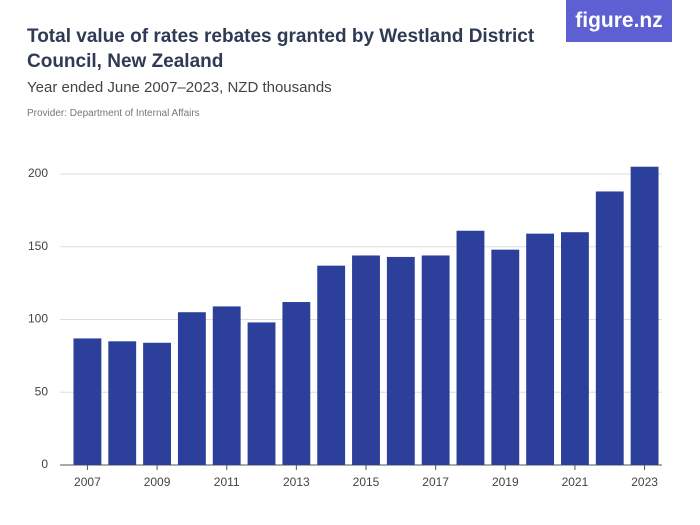 This screenshot has height=525, width=700. What do you see at coordinates (38, 173) in the screenshot?
I see `y-tick-label: 200` at bounding box center [38, 173].